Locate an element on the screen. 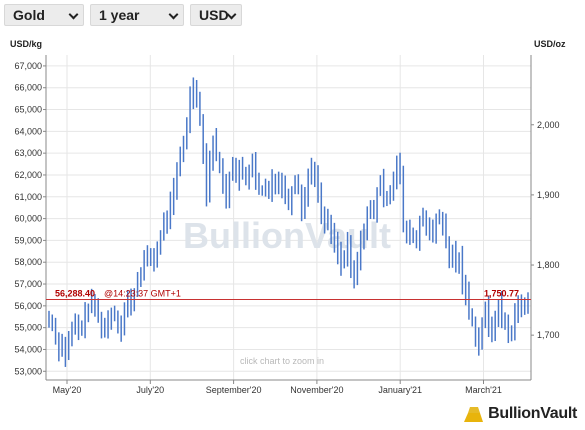 Image resolution: width=585 pixels, height=430 pixels. x-tick-label: March'21 is located at coordinates (483, 390).